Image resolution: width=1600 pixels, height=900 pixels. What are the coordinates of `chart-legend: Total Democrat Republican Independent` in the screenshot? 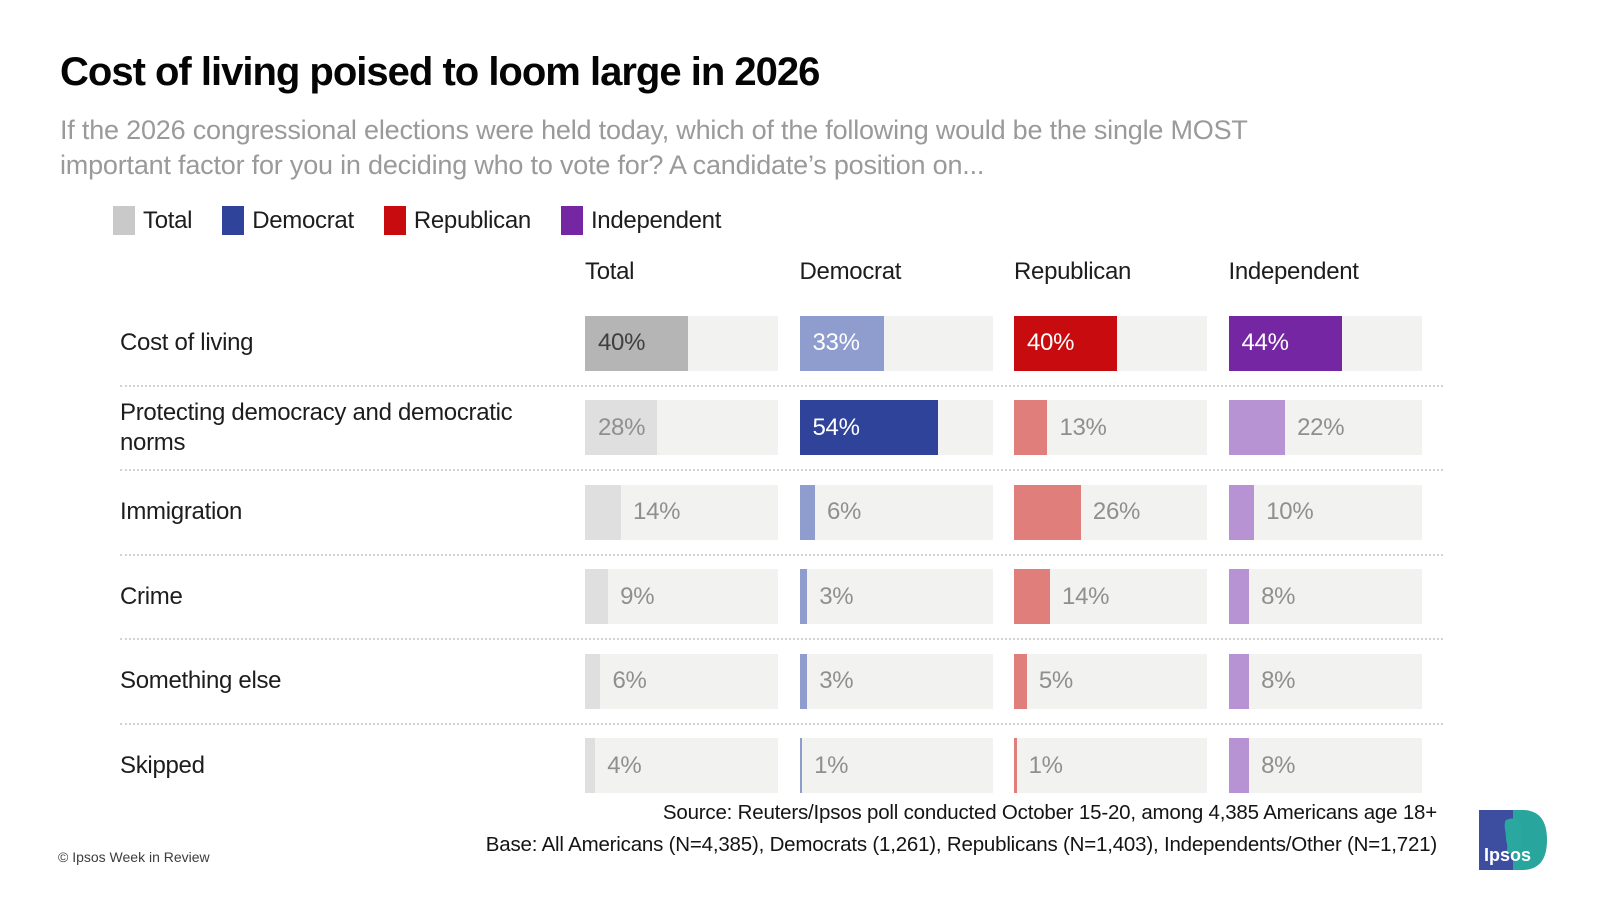 It's located at (417, 220).